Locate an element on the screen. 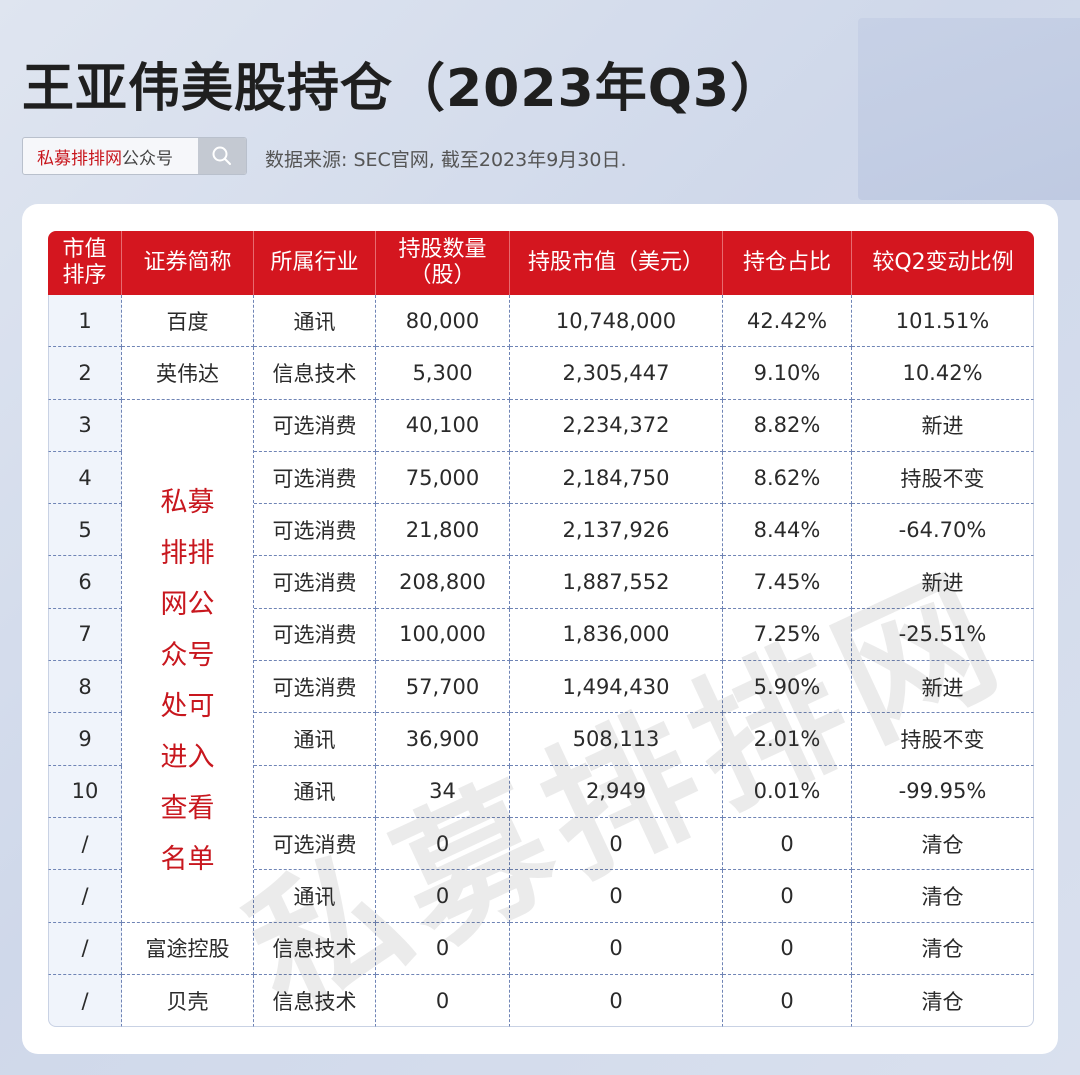 The height and width of the screenshot is (1075, 1080). table-cell: 英伟达 is located at coordinates (188, 373).